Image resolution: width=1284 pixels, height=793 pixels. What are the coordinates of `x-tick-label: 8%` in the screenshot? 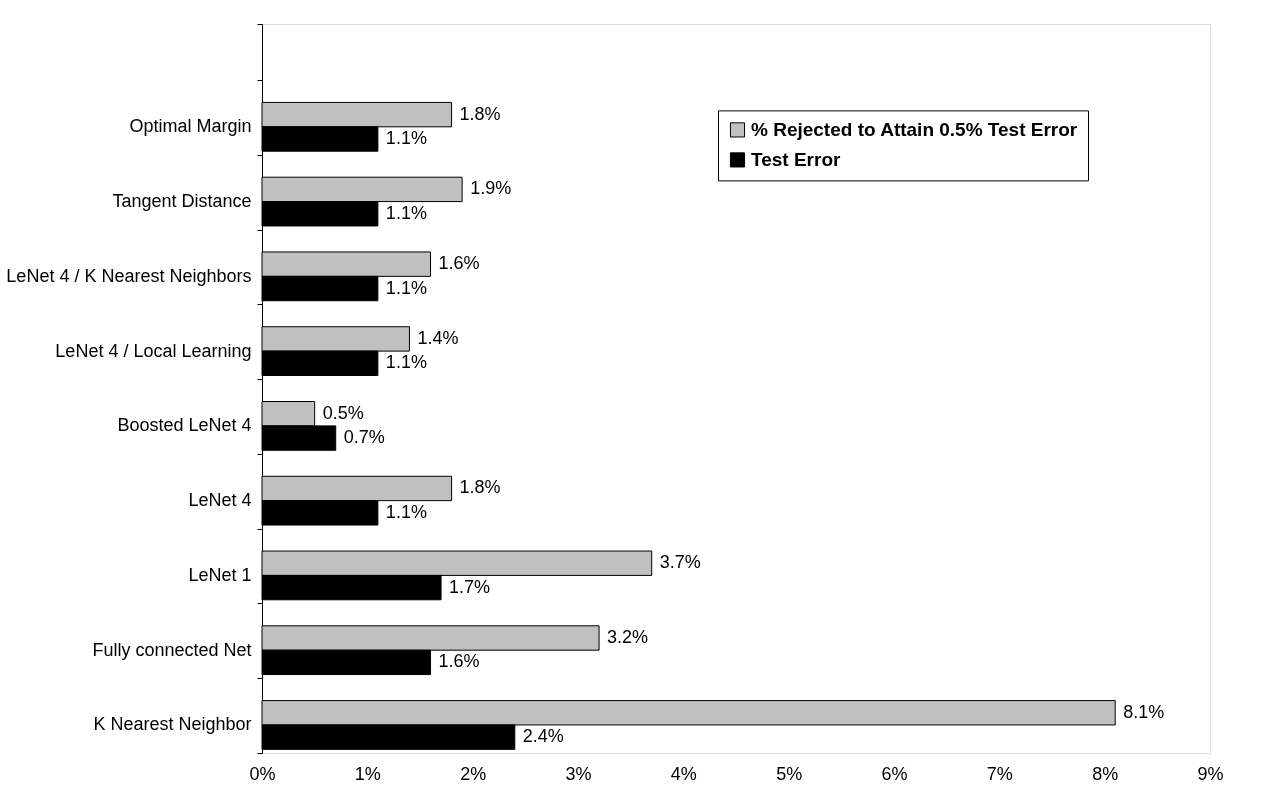 It's located at (1105, 773).